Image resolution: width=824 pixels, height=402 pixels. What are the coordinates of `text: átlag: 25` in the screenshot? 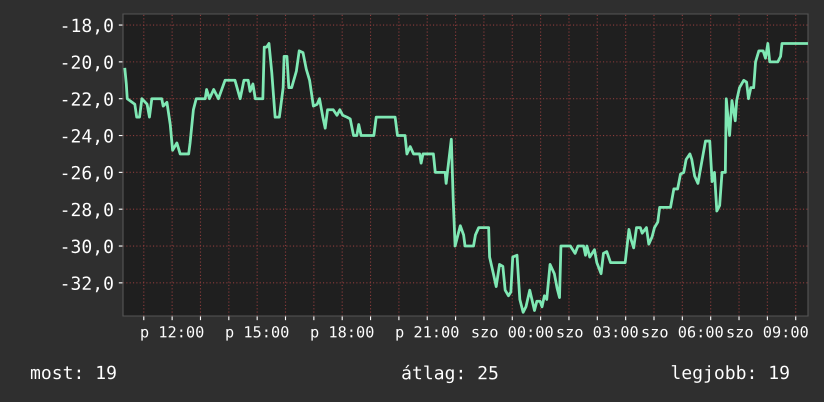 It's located at (450, 374).